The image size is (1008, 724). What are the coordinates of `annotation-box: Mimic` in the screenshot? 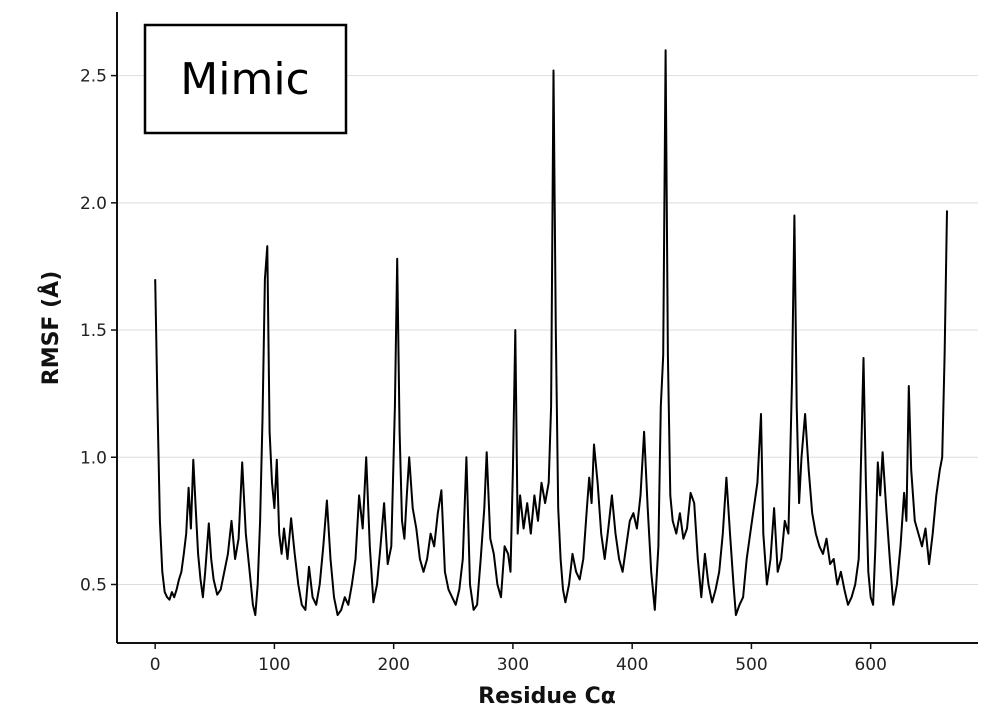 It's located at (245, 79).